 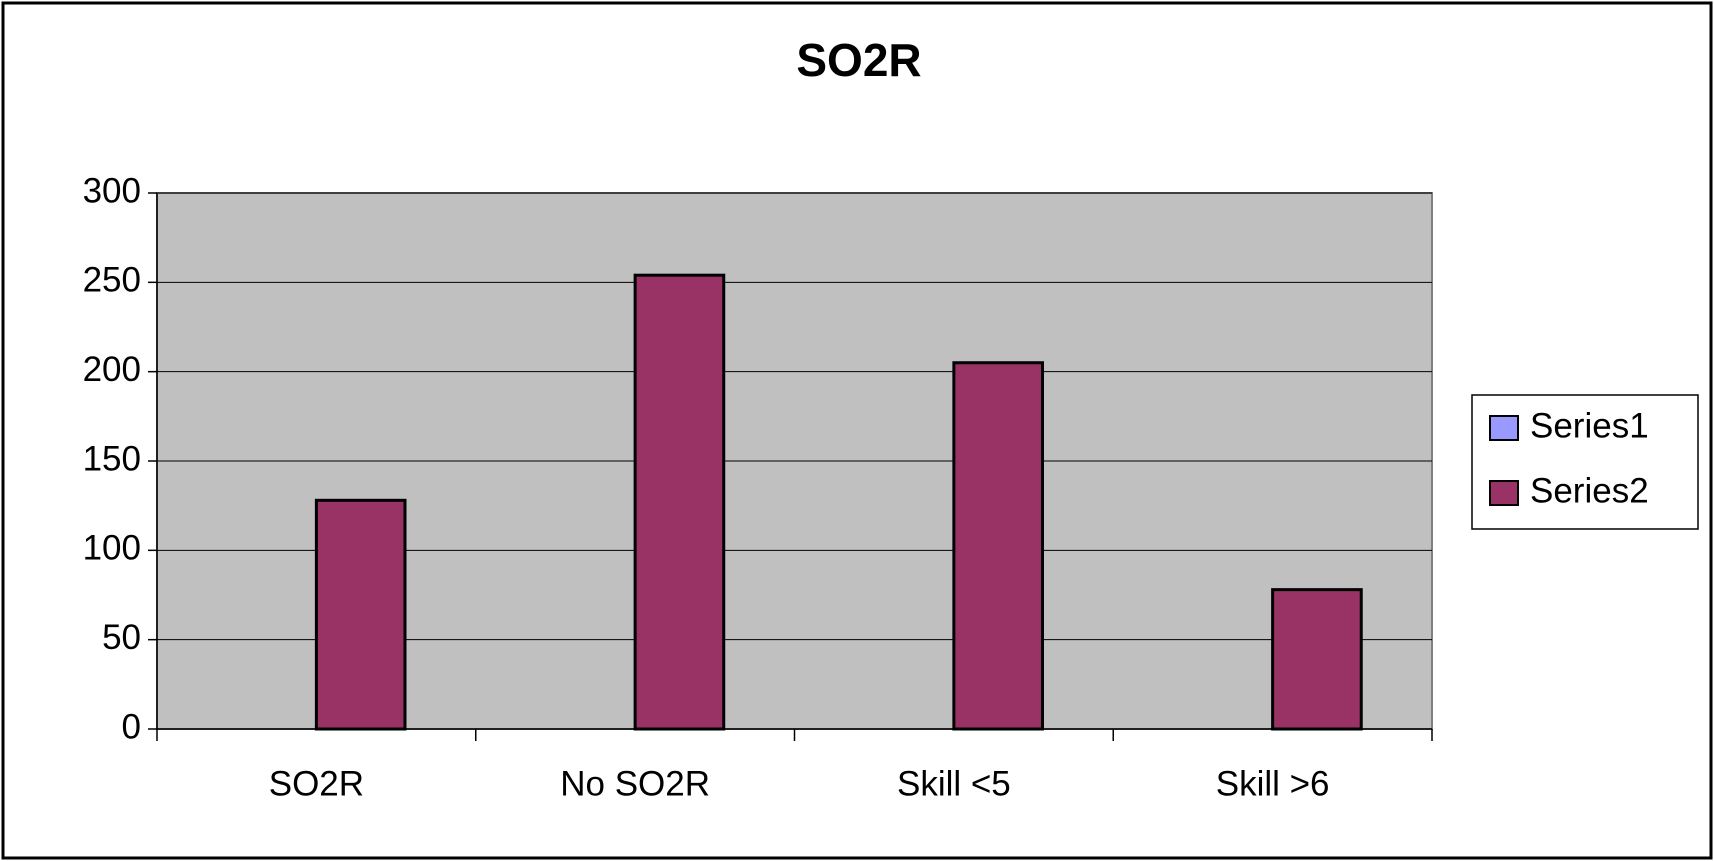 What do you see at coordinates (1273, 783) in the screenshot?
I see `x-tick-label: Skill >6` at bounding box center [1273, 783].